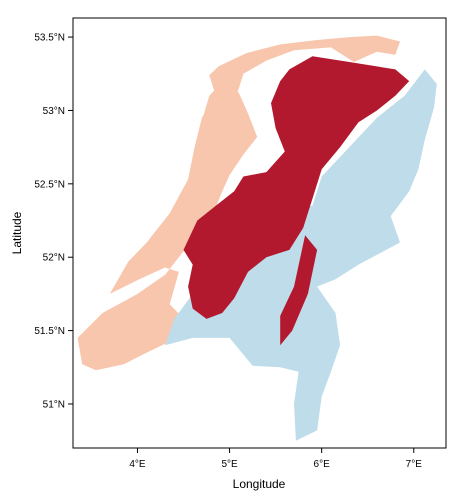 This screenshot has width=460, height=500. What do you see at coordinates (53, 221) in the screenshot?
I see `y-axis: 51°N 51.5°N 52°N 52.5°N 53°N 53.5°N` at bounding box center [53, 221].